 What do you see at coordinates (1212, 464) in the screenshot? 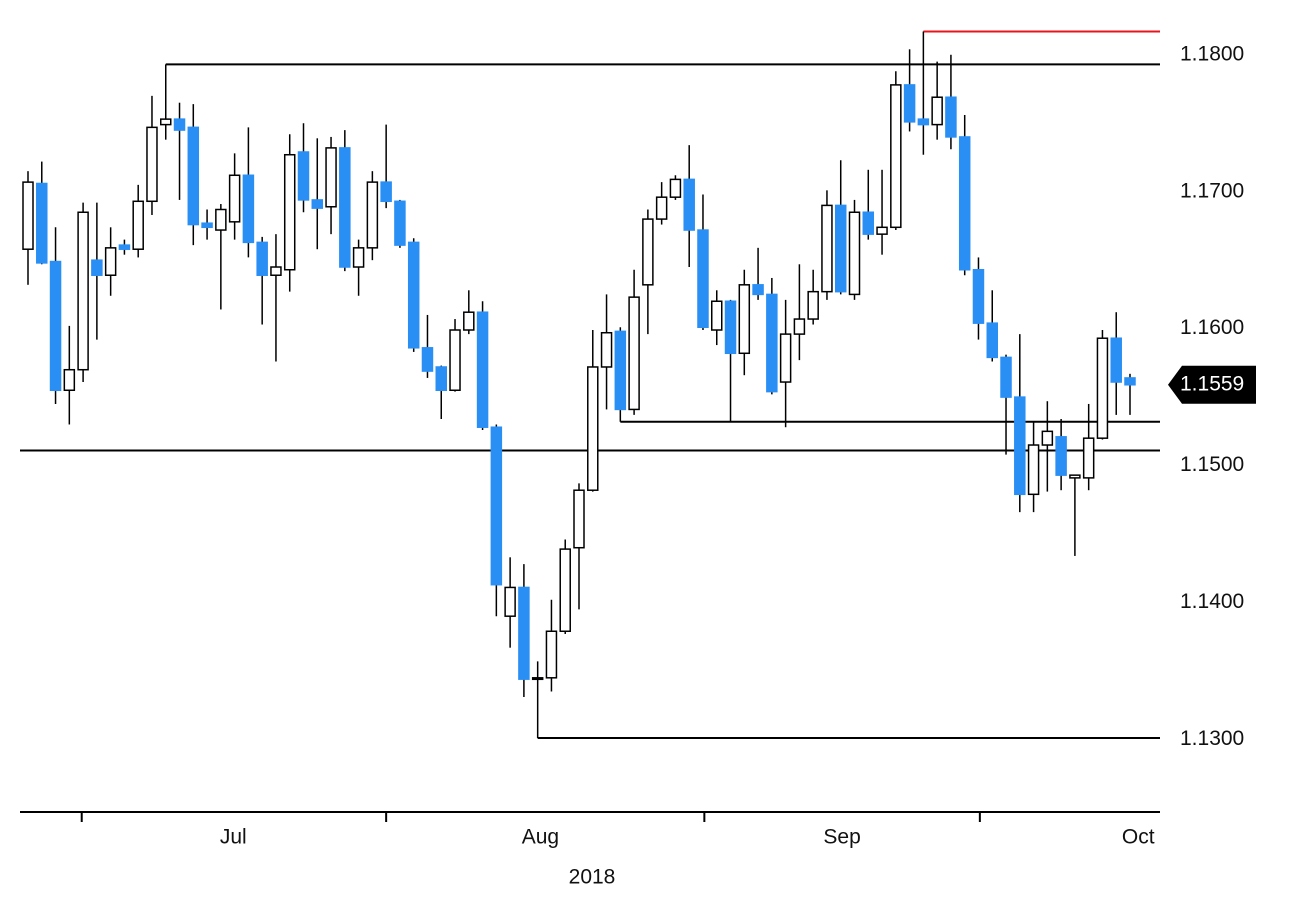
I see `y-tick-label: 1.1500` at bounding box center [1212, 464].